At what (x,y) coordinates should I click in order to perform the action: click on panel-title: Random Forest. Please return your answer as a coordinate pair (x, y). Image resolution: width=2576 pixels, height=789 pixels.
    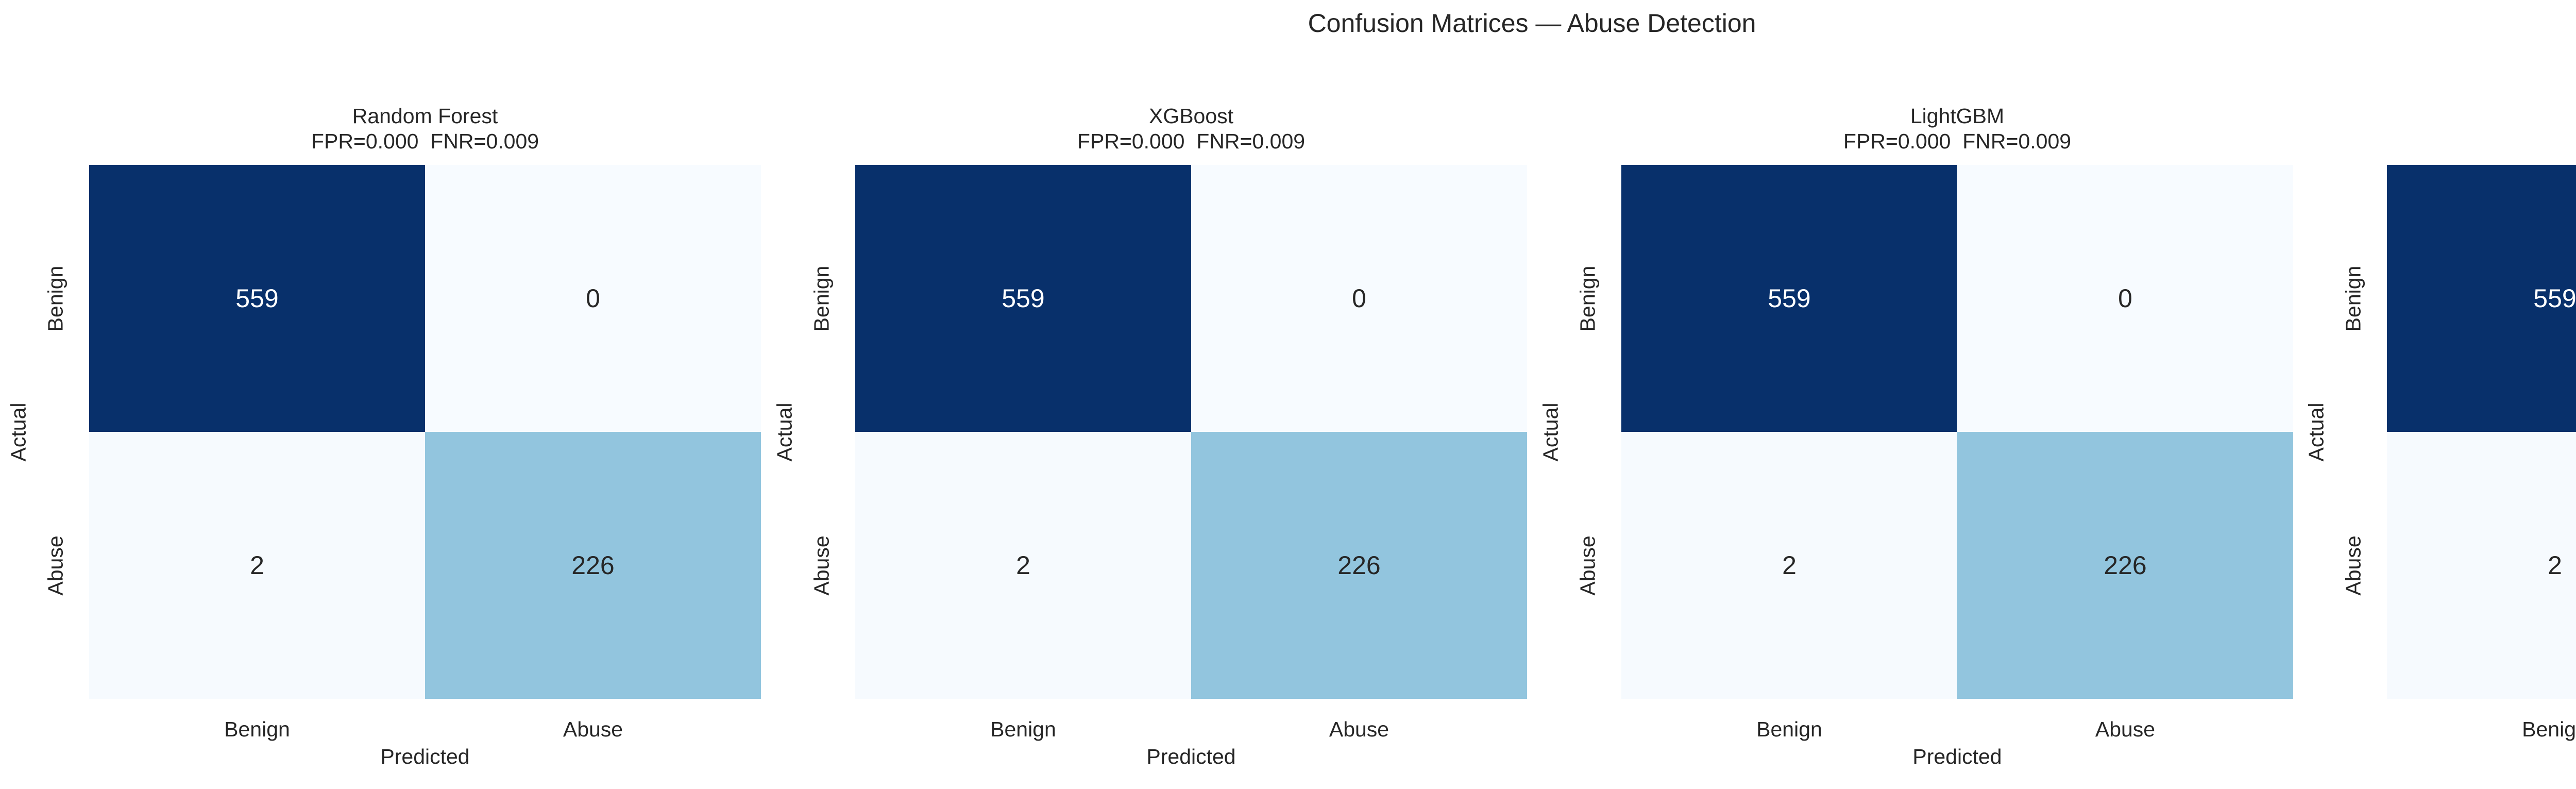
    Looking at the image, I should click on (425, 116).